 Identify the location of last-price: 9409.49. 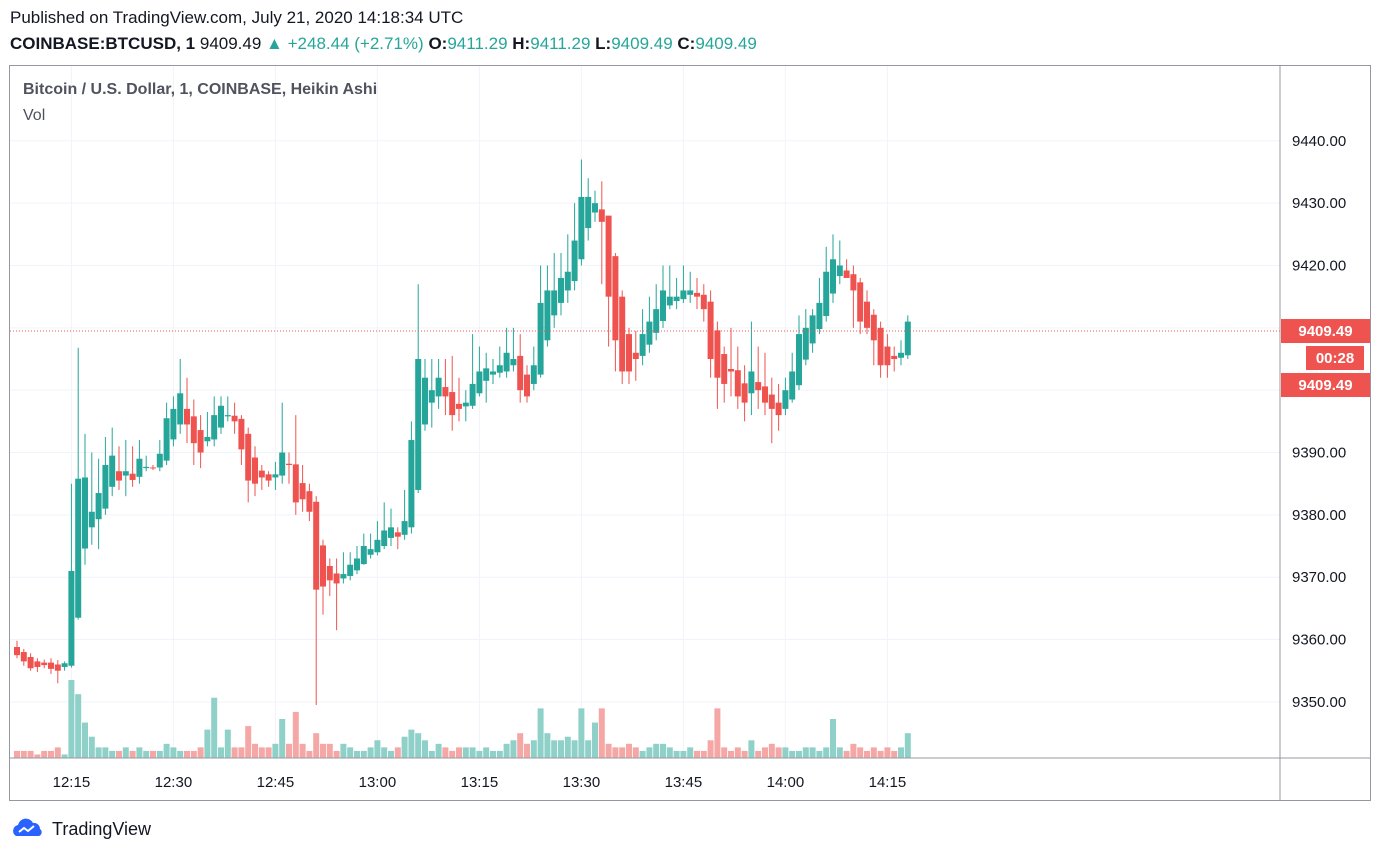
(230, 43).